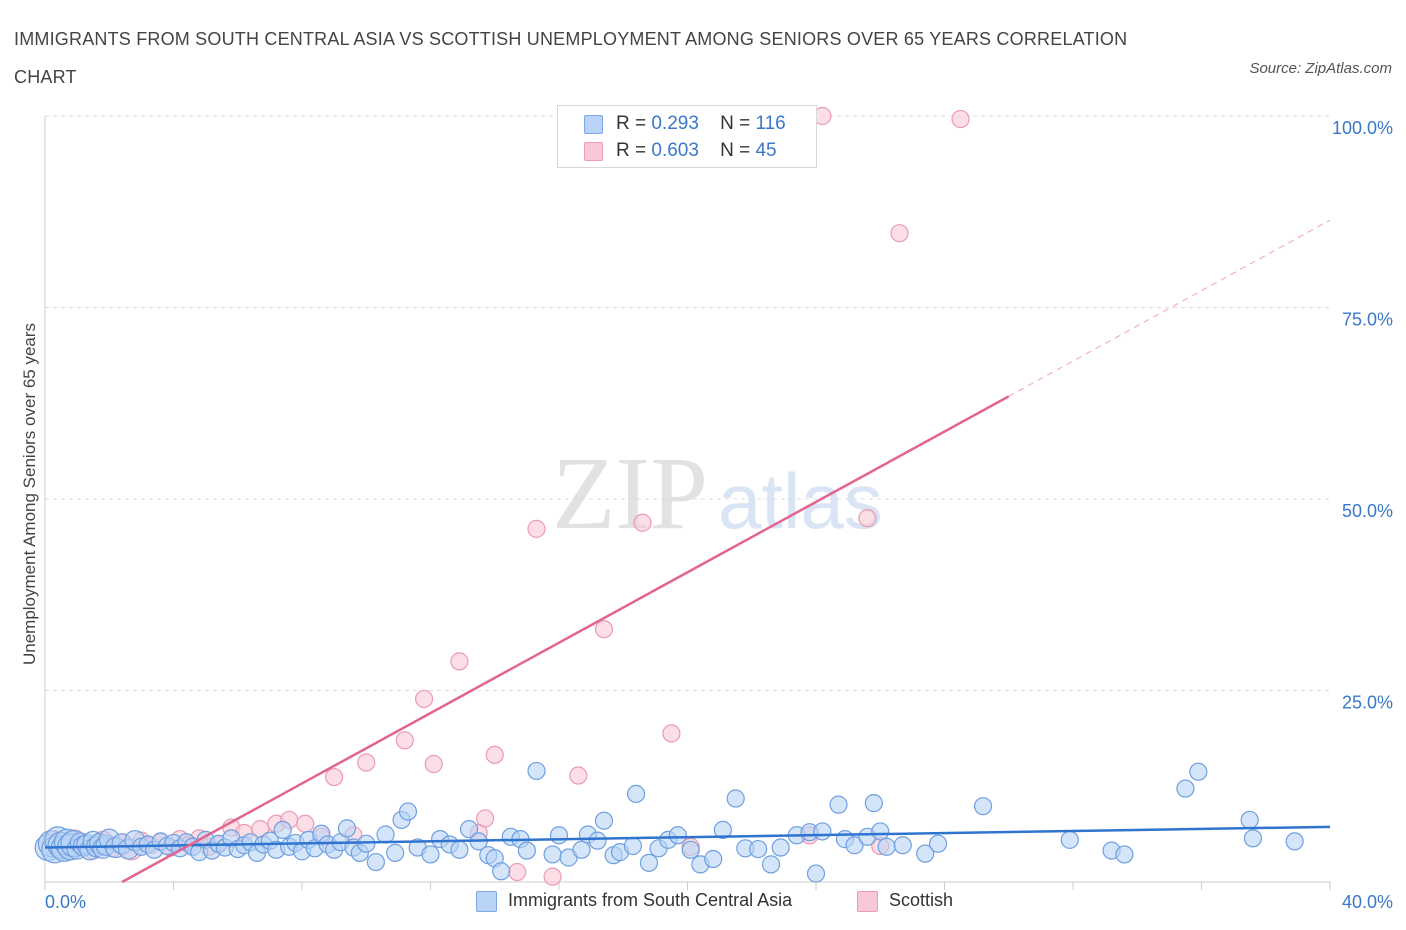  I want to click on y-tick-label: 50.0%, so click(1367, 511).